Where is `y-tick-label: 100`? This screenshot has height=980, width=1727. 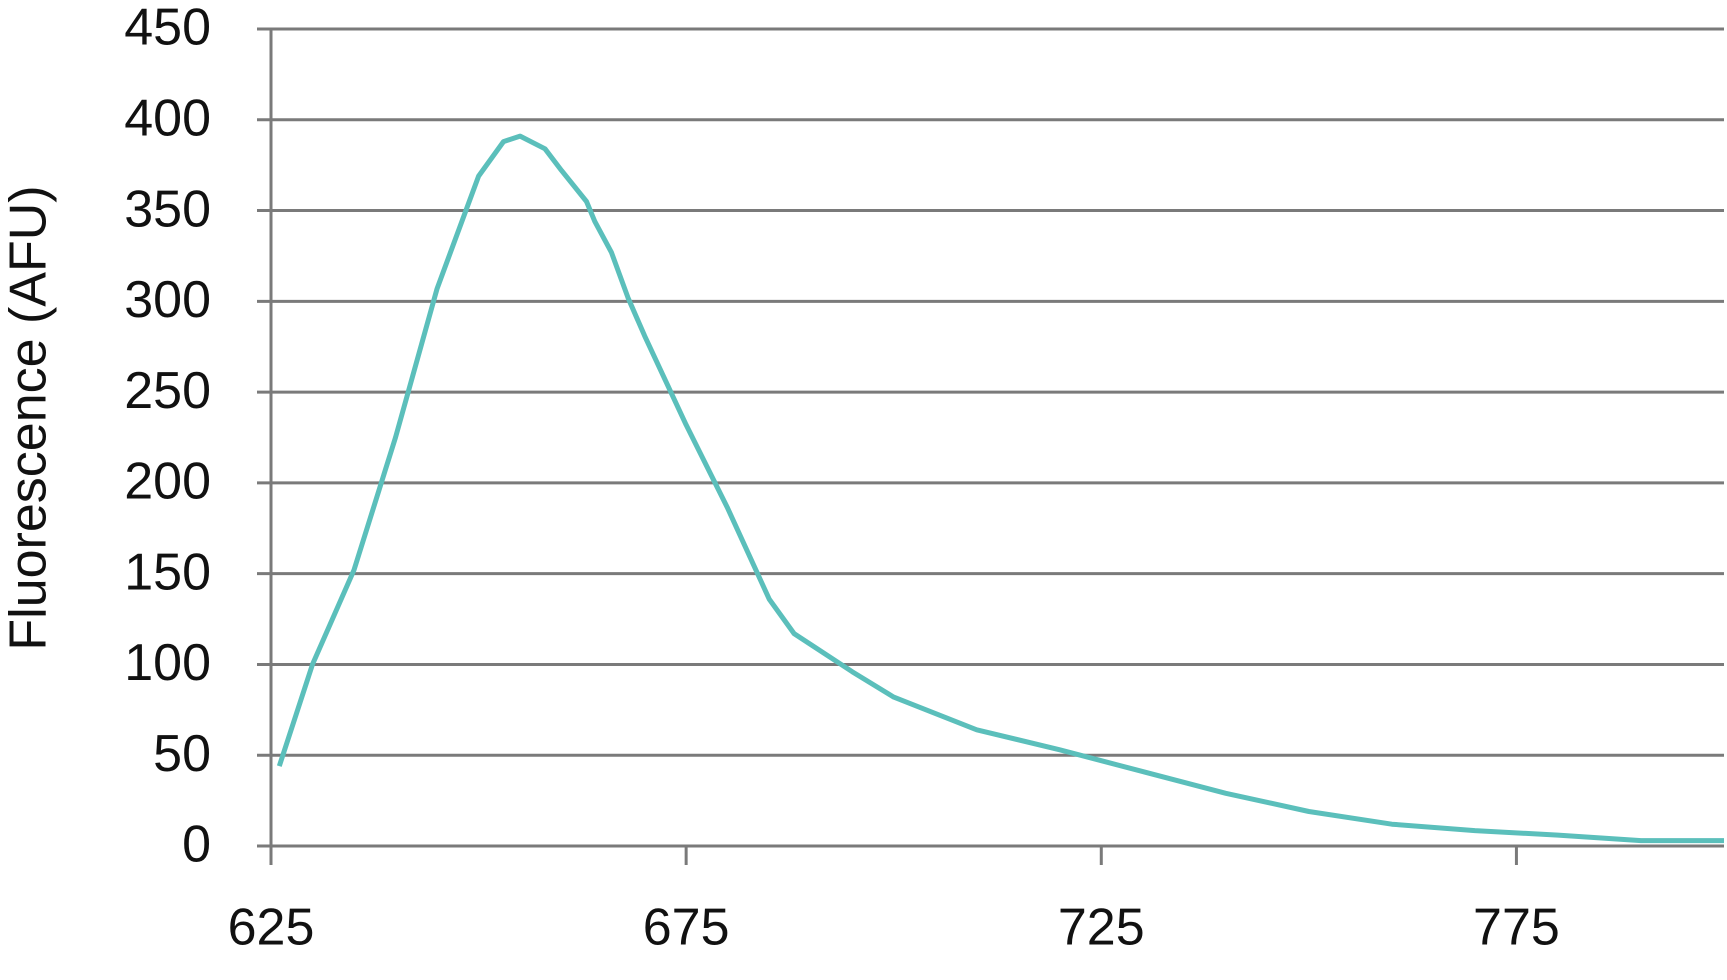
y-tick-label: 100 is located at coordinates (167, 663).